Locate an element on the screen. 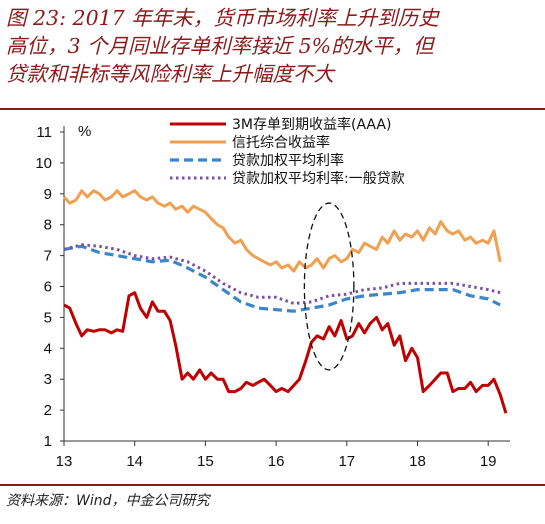 The height and width of the screenshot is (524, 545). y-tick-label: 1 is located at coordinates (48, 441).